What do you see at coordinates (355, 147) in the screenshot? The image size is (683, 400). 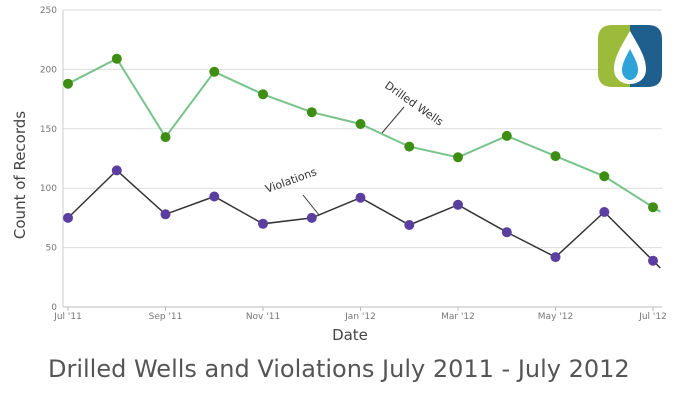 I see `annotations: Drilled Wells Violations` at bounding box center [355, 147].